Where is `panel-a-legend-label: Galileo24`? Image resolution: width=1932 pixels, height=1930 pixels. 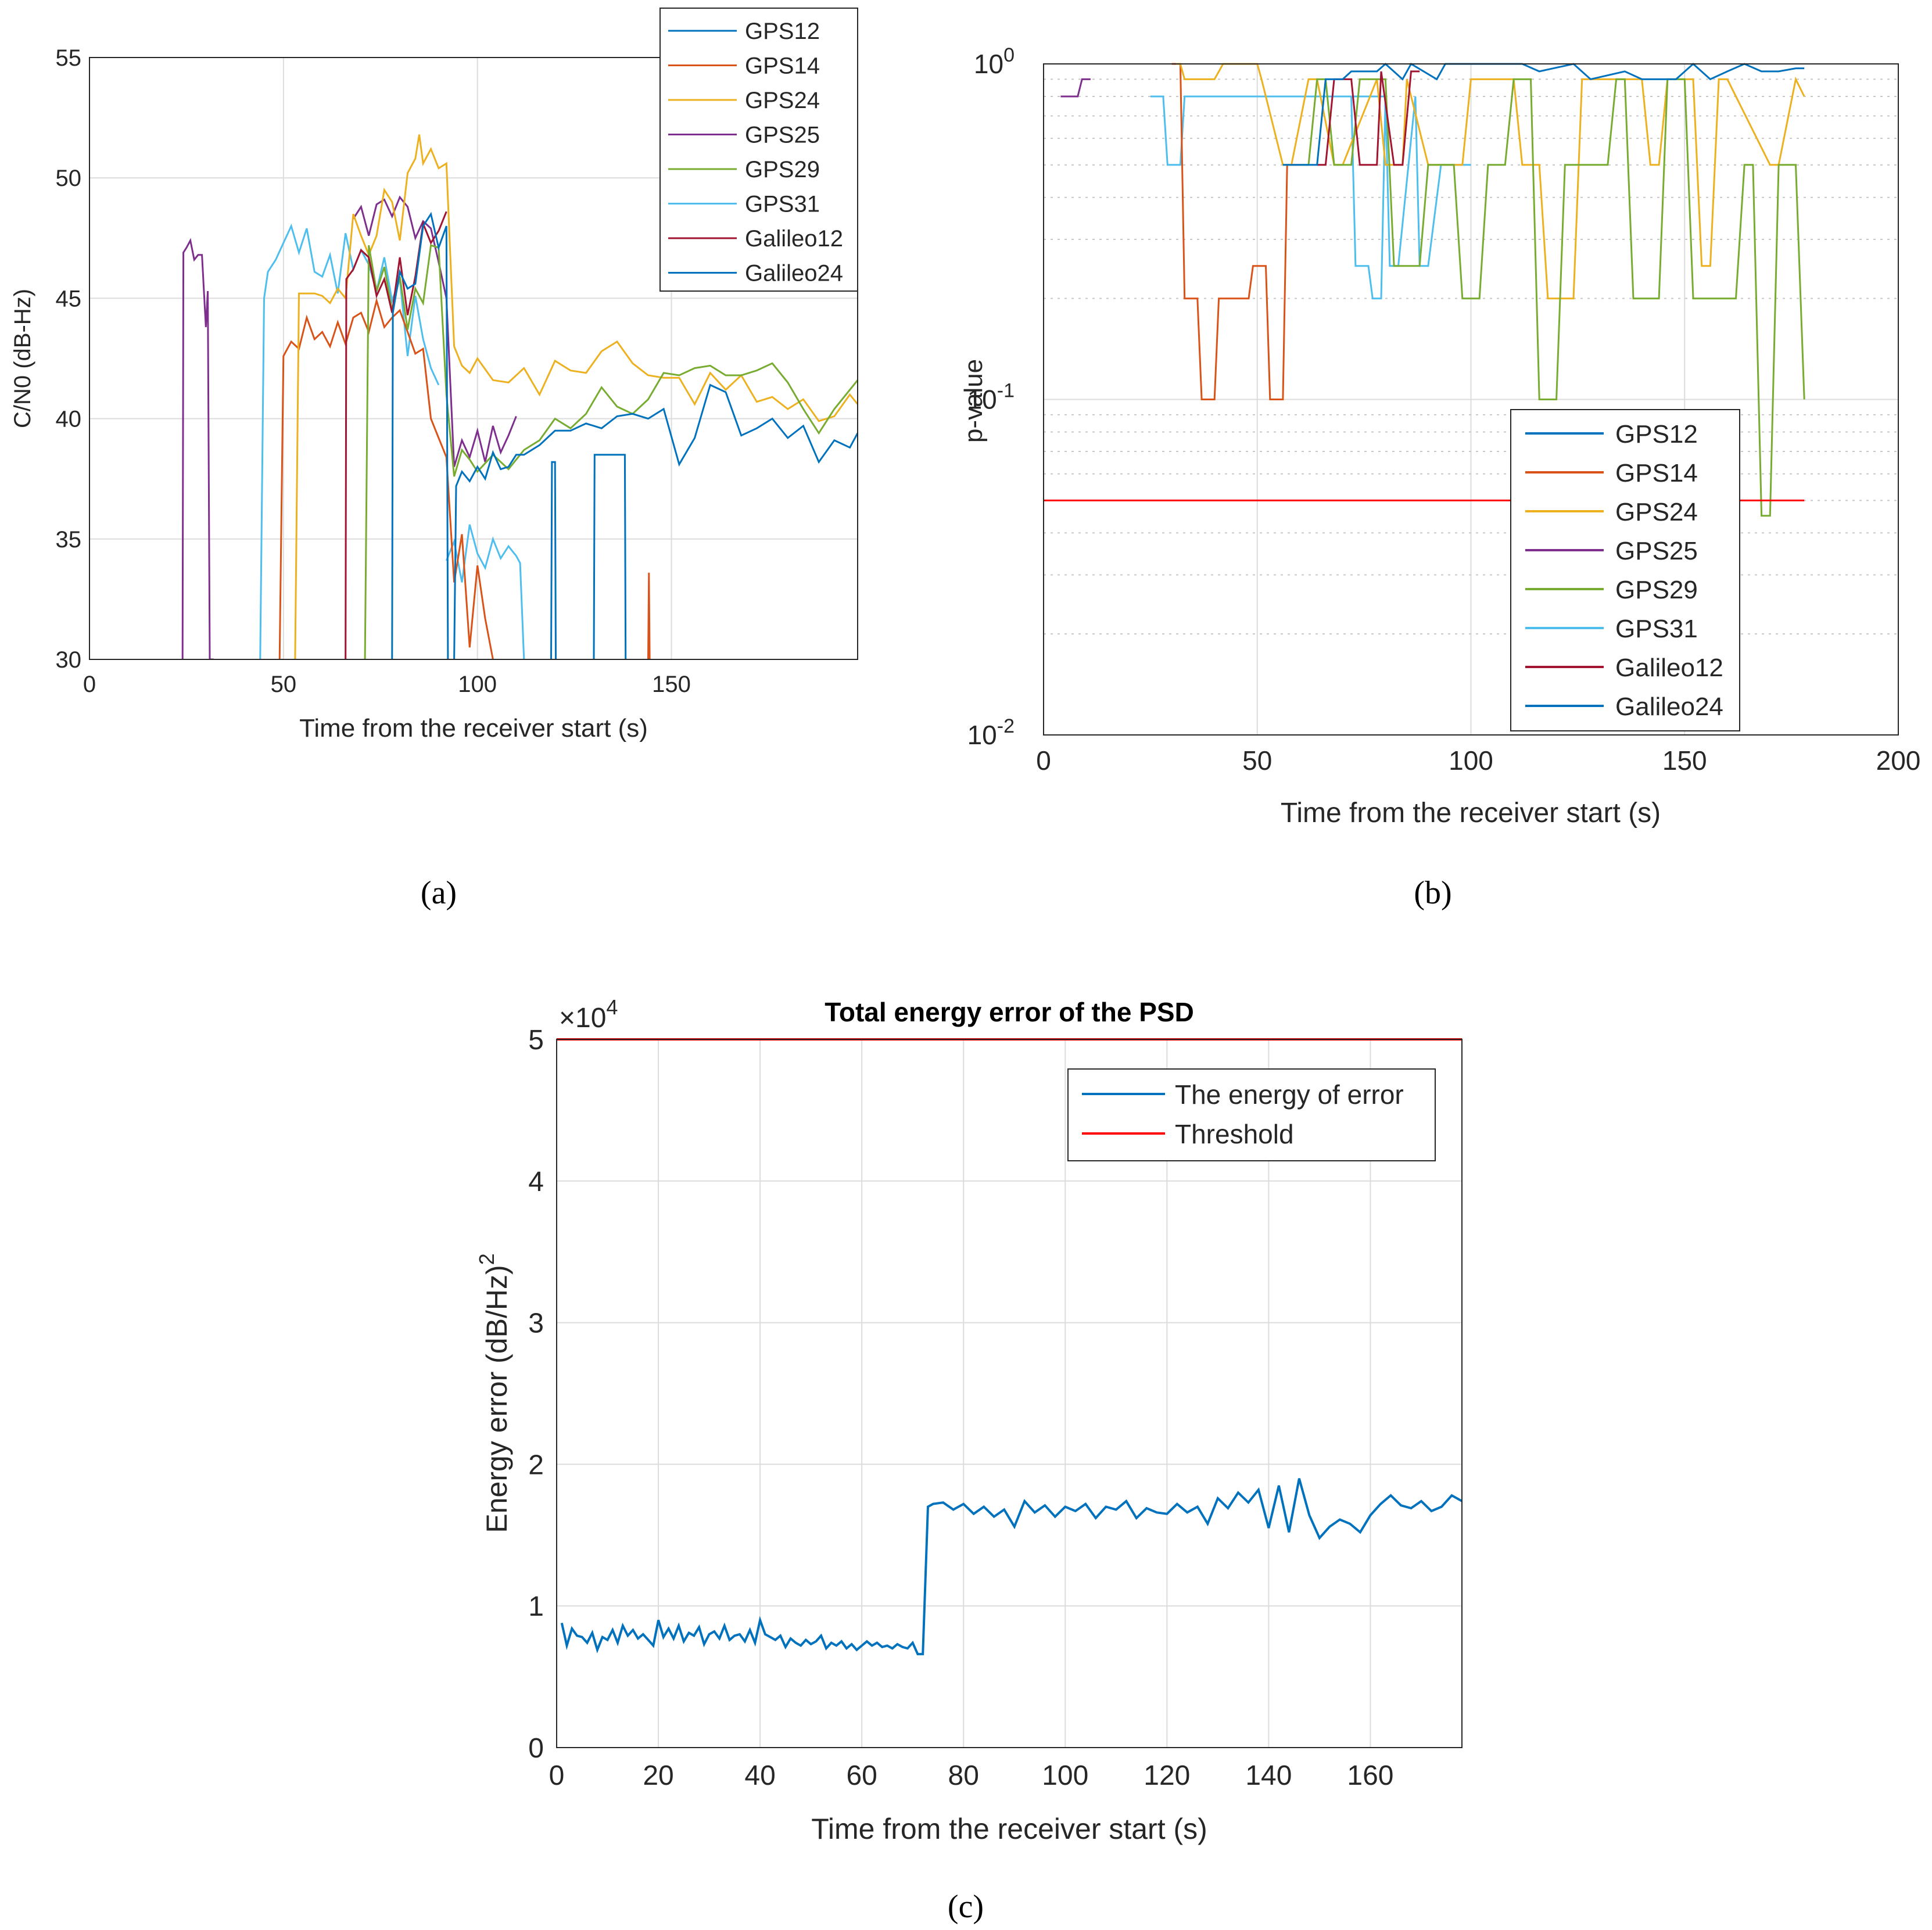 panel-a-legend-label: Galileo24 is located at coordinates (794, 273).